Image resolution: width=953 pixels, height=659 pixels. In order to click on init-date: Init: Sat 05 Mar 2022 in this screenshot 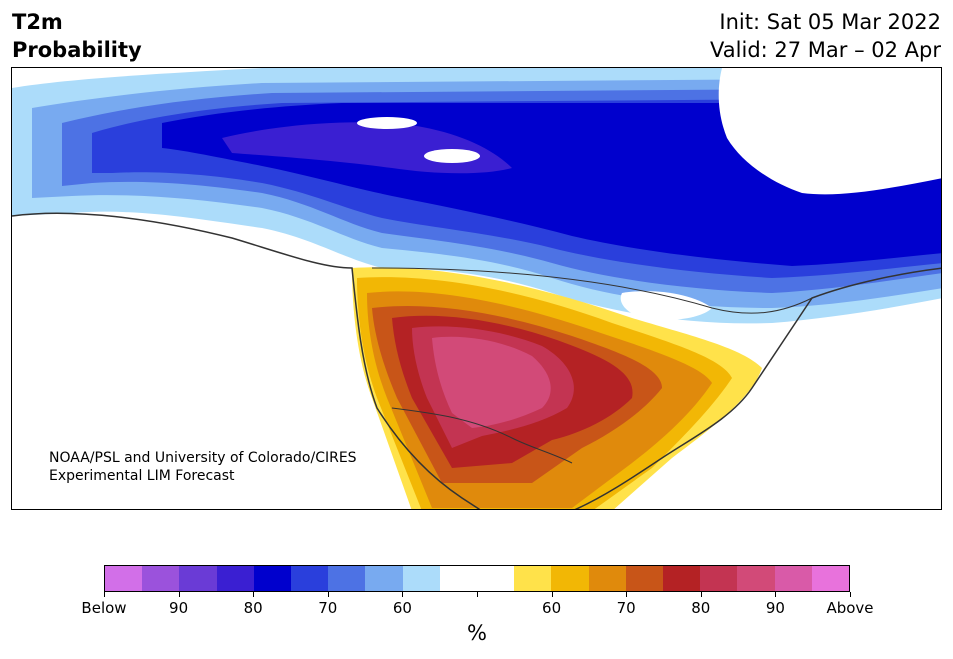, I will do `click(830, 22)`.